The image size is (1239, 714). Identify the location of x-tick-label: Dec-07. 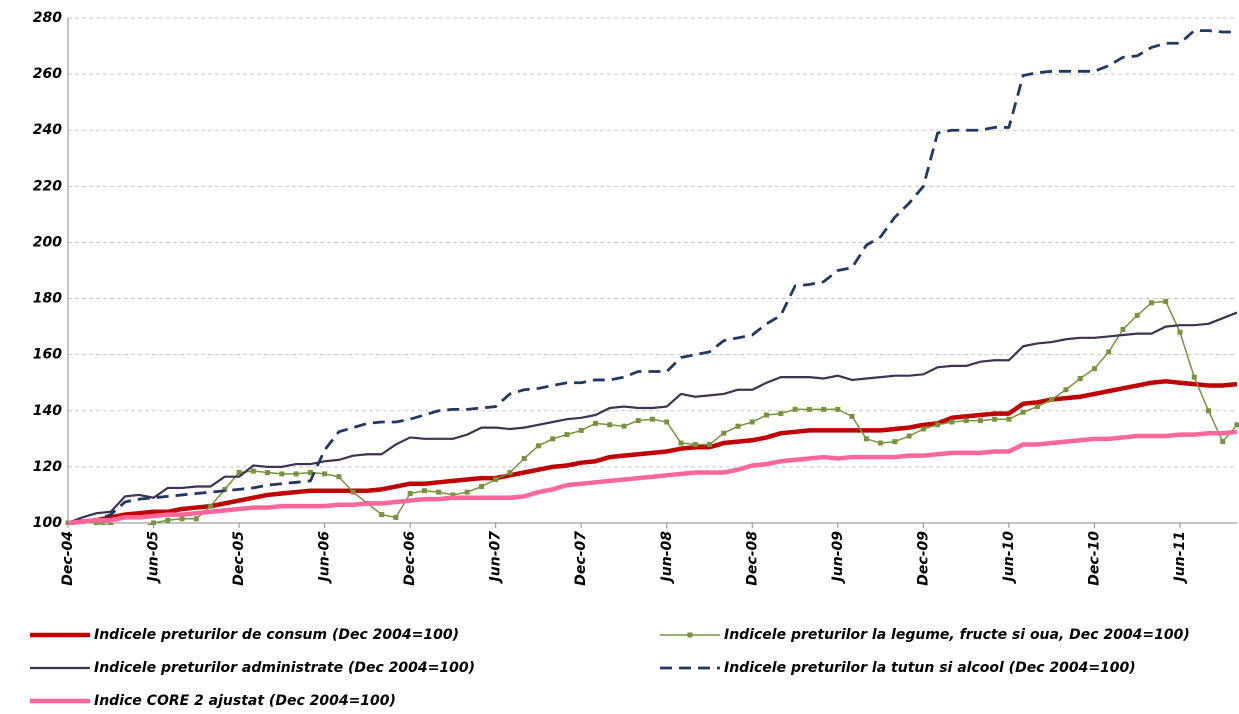
(581, 558).